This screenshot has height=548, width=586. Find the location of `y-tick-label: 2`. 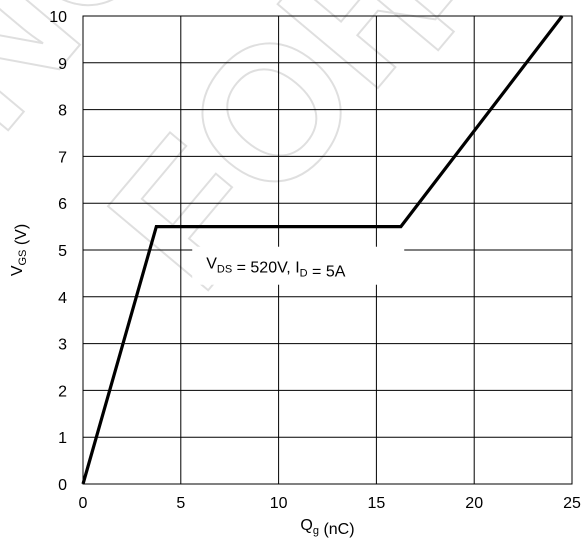

y-tick-label: 2 is located at coordinates (62, 391).